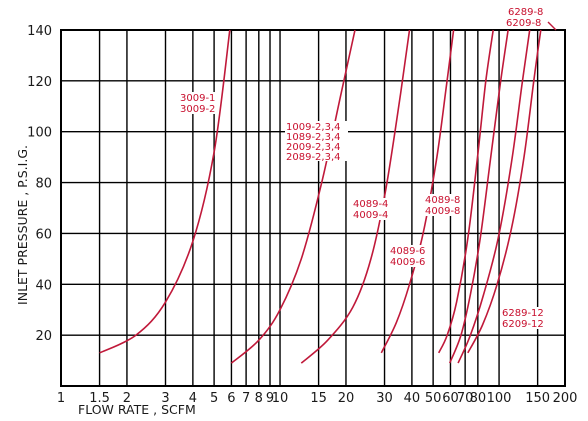 The width and height of the screenshot is (588, 421). What do you see at coordinates (43, 285) in the screenshot?
I see `y-tick-label: 40` at bounding box center [43, 285].